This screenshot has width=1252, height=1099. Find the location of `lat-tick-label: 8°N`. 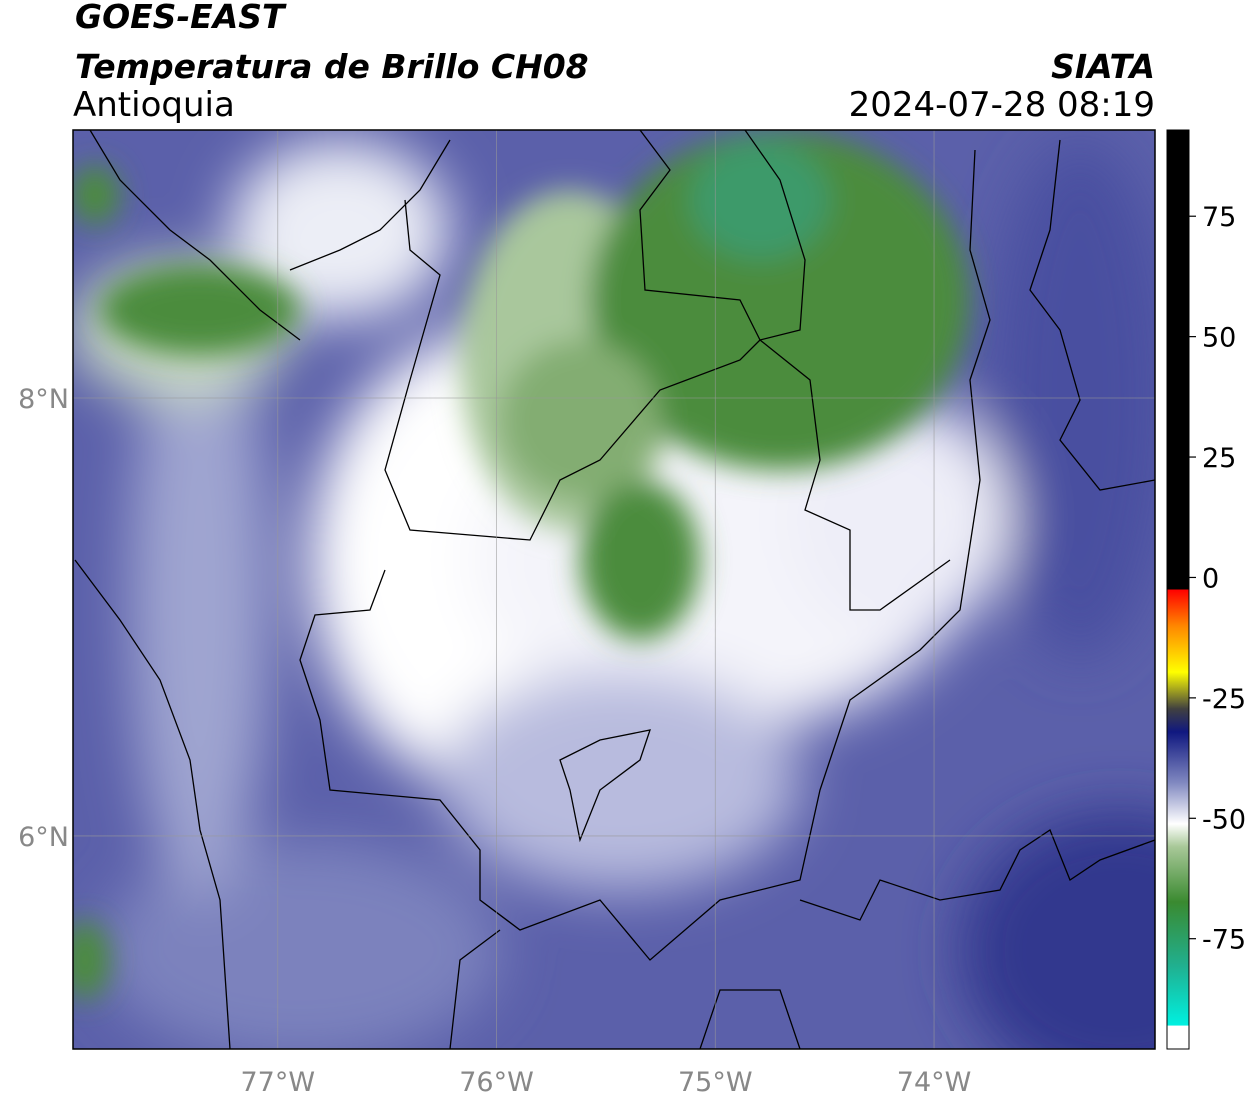

lat-tick-label: 8°N is located at coordinates (43, 399).